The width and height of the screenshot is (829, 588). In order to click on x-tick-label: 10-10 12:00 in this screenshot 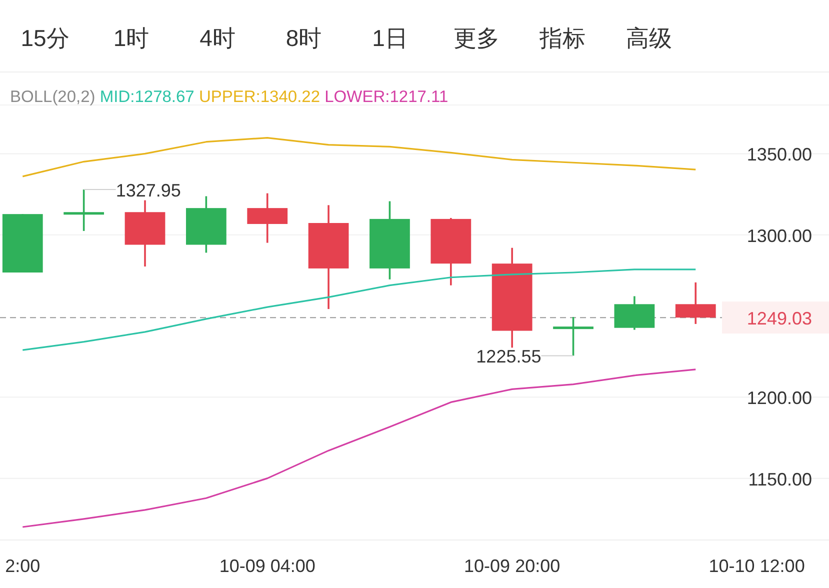, I will do `click(756, 566)`.